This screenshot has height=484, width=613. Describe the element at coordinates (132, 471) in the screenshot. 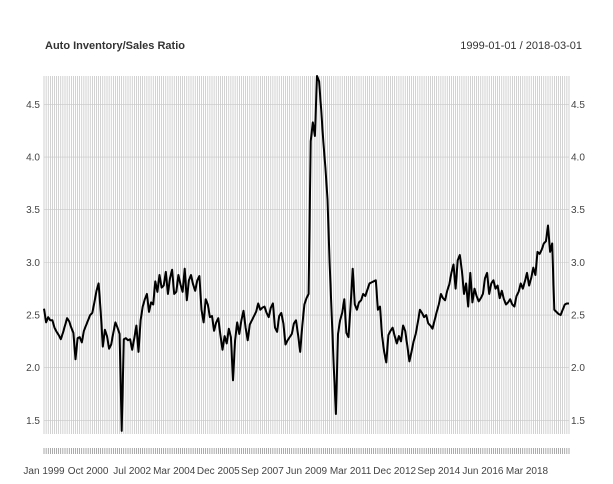

I see `x-tick-label: Jul 2002` at that location.